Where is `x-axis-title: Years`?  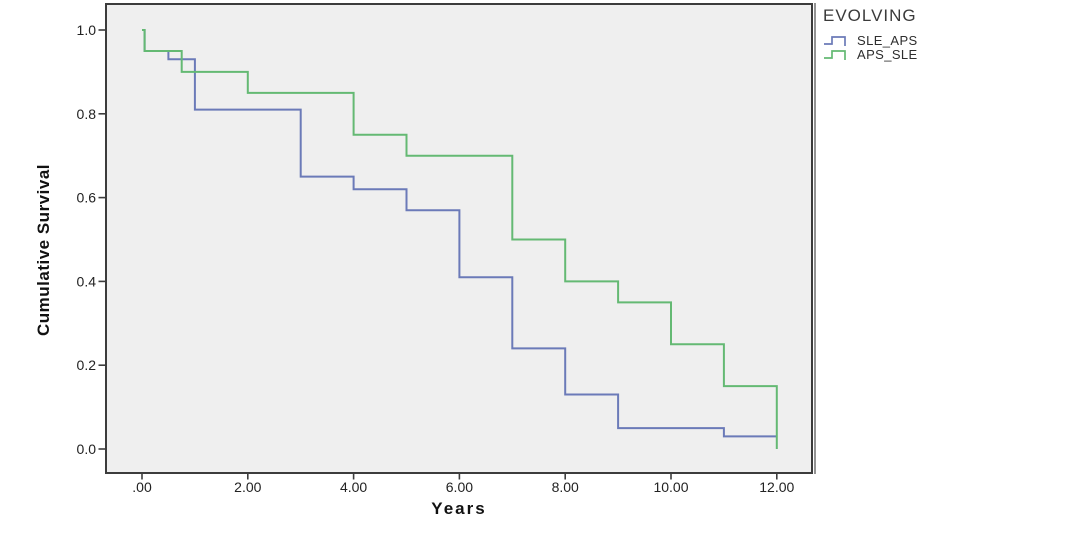 x-axis-title: Years is located at coordinates (459, 508).